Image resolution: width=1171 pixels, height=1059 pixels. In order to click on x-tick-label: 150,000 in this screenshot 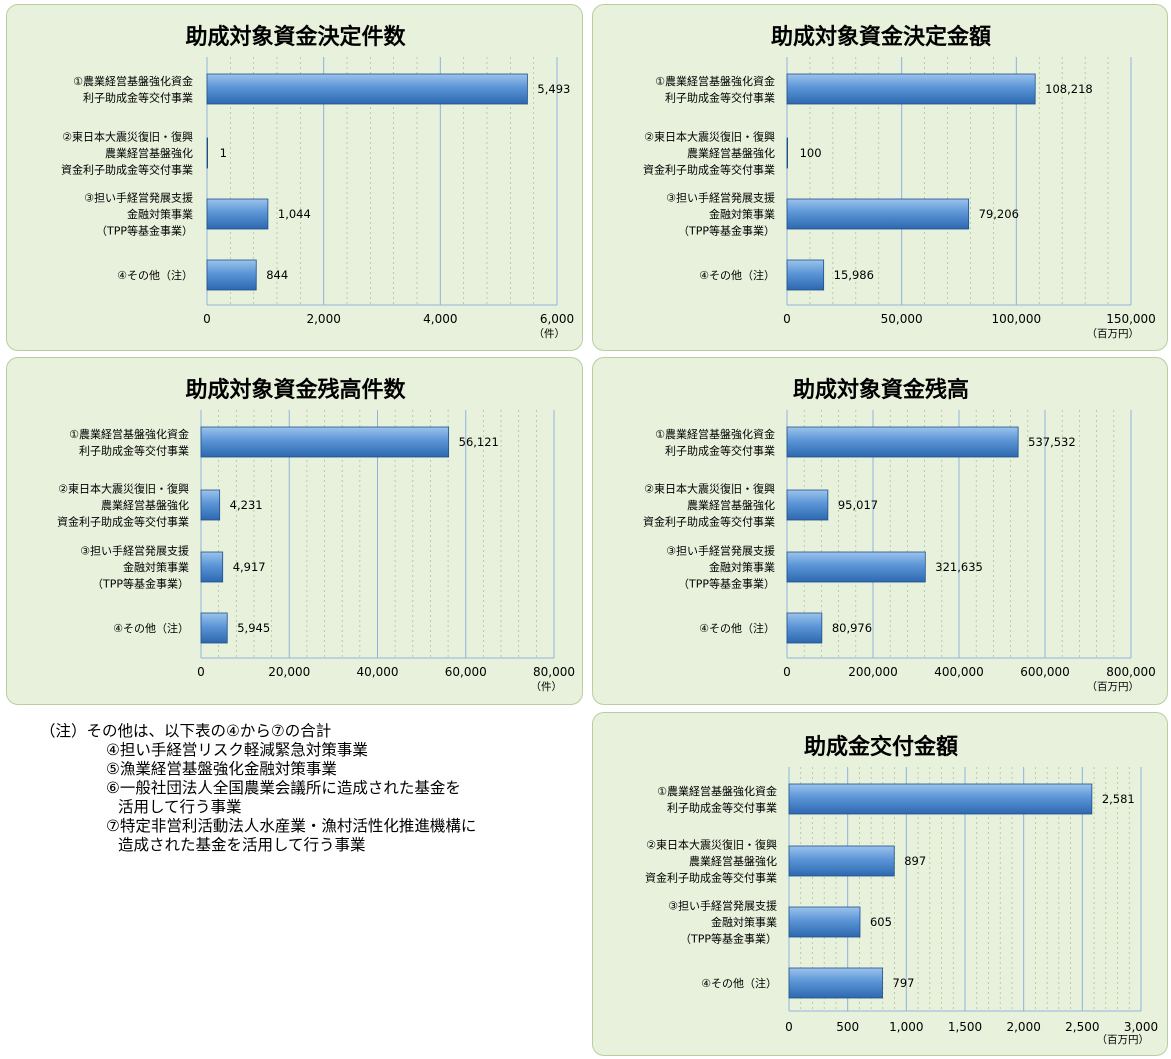, I will do `click(1131, 319)`.